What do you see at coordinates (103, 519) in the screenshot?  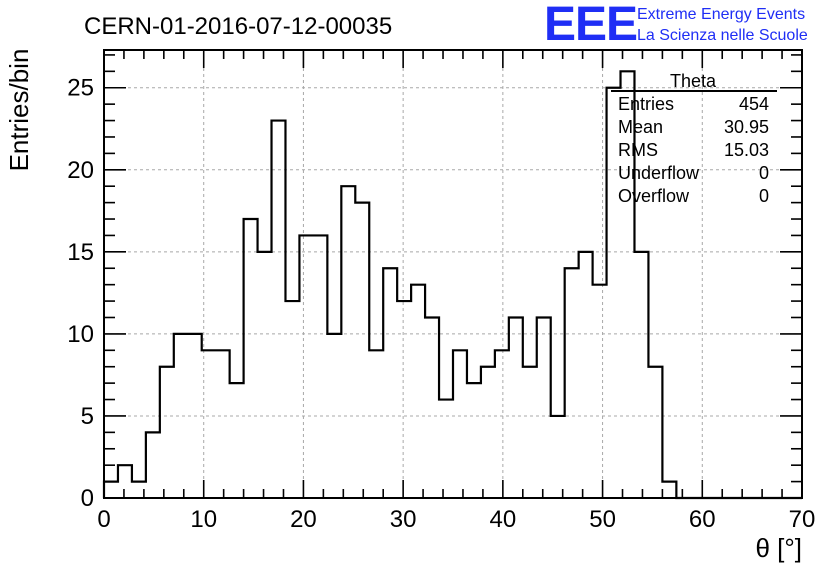 I see `x-tick-label: 0` at bounding box center [103, 519].